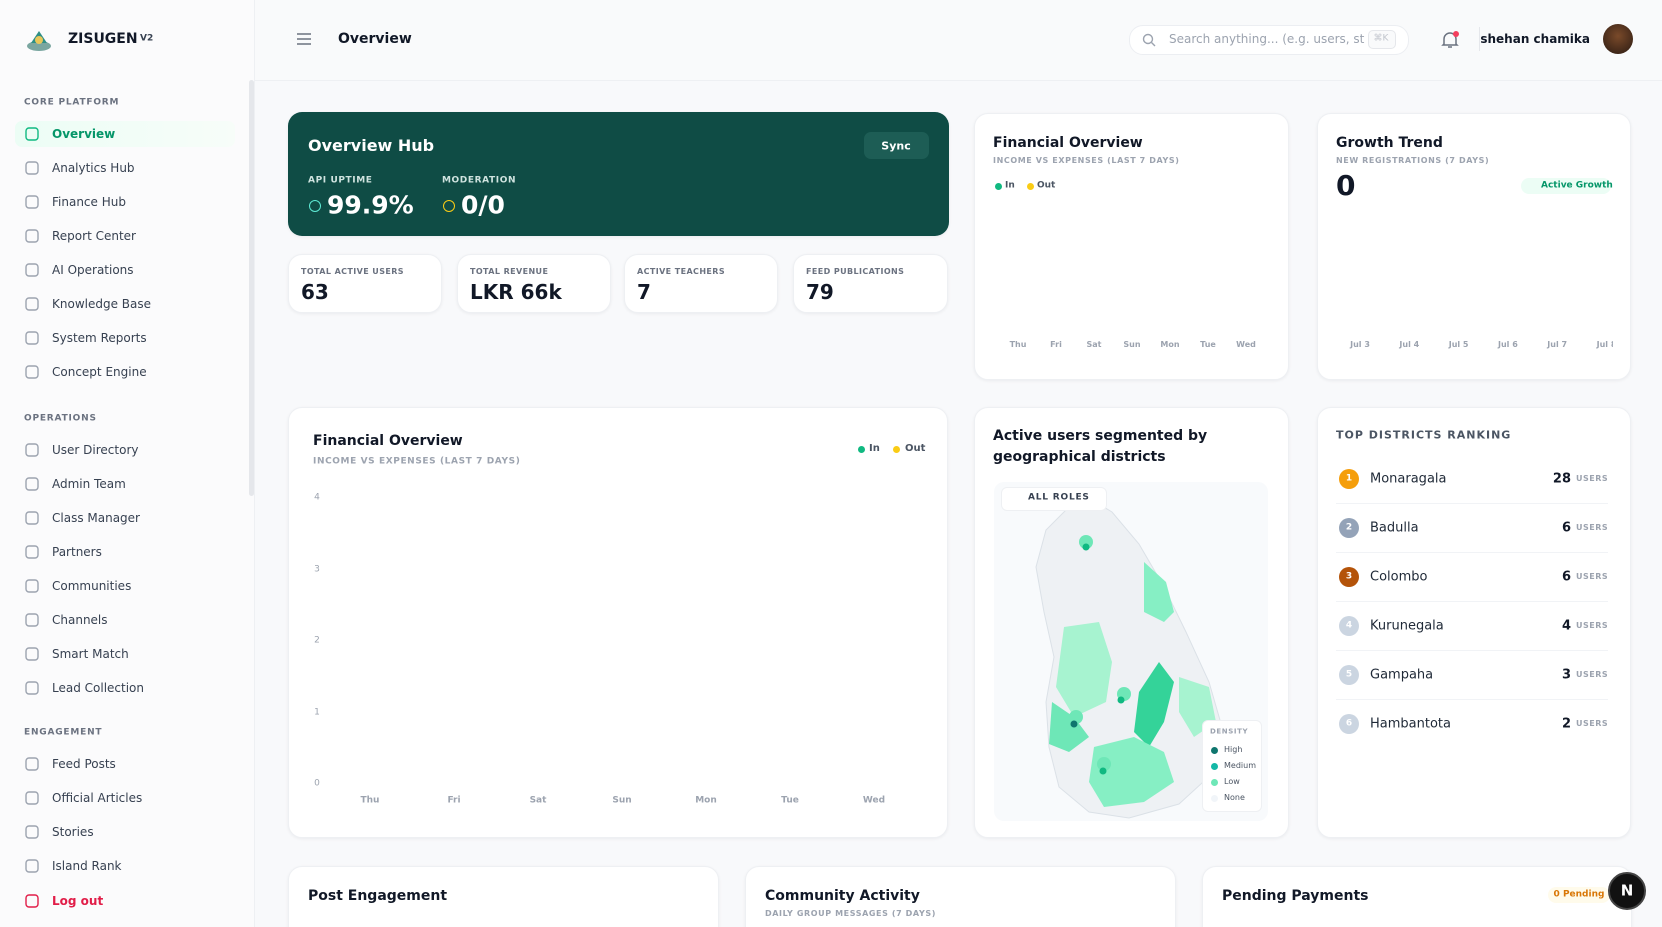 This screenshot has width=1662, height=927. What do you see at coordinates (73, 832) in the screenshot?
I see `nav-item: Stories` at bounding box center [73, 832].